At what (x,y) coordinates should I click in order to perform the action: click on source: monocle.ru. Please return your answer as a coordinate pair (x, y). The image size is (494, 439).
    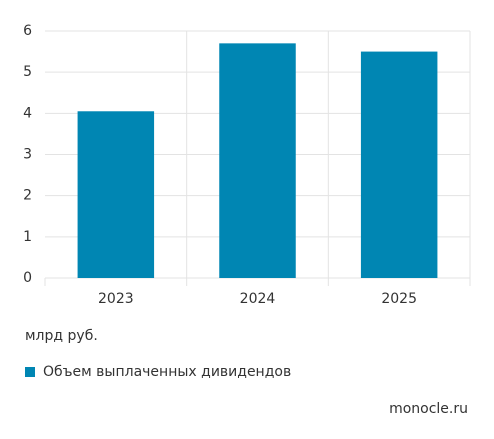
    Looking at the image, I should click on (428, 409).